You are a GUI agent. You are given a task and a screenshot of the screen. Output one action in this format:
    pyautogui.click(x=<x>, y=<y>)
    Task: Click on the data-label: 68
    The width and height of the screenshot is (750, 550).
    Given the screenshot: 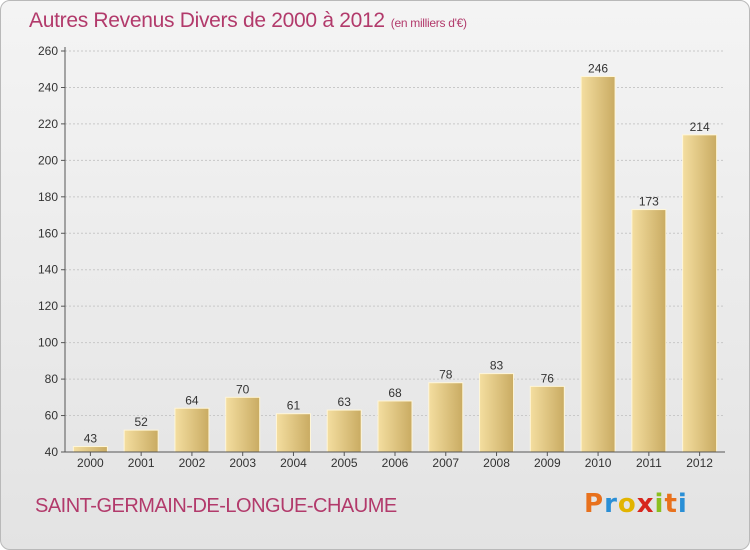 What is the action you would take?
    pyautogui.click(x=395, y=393)
    